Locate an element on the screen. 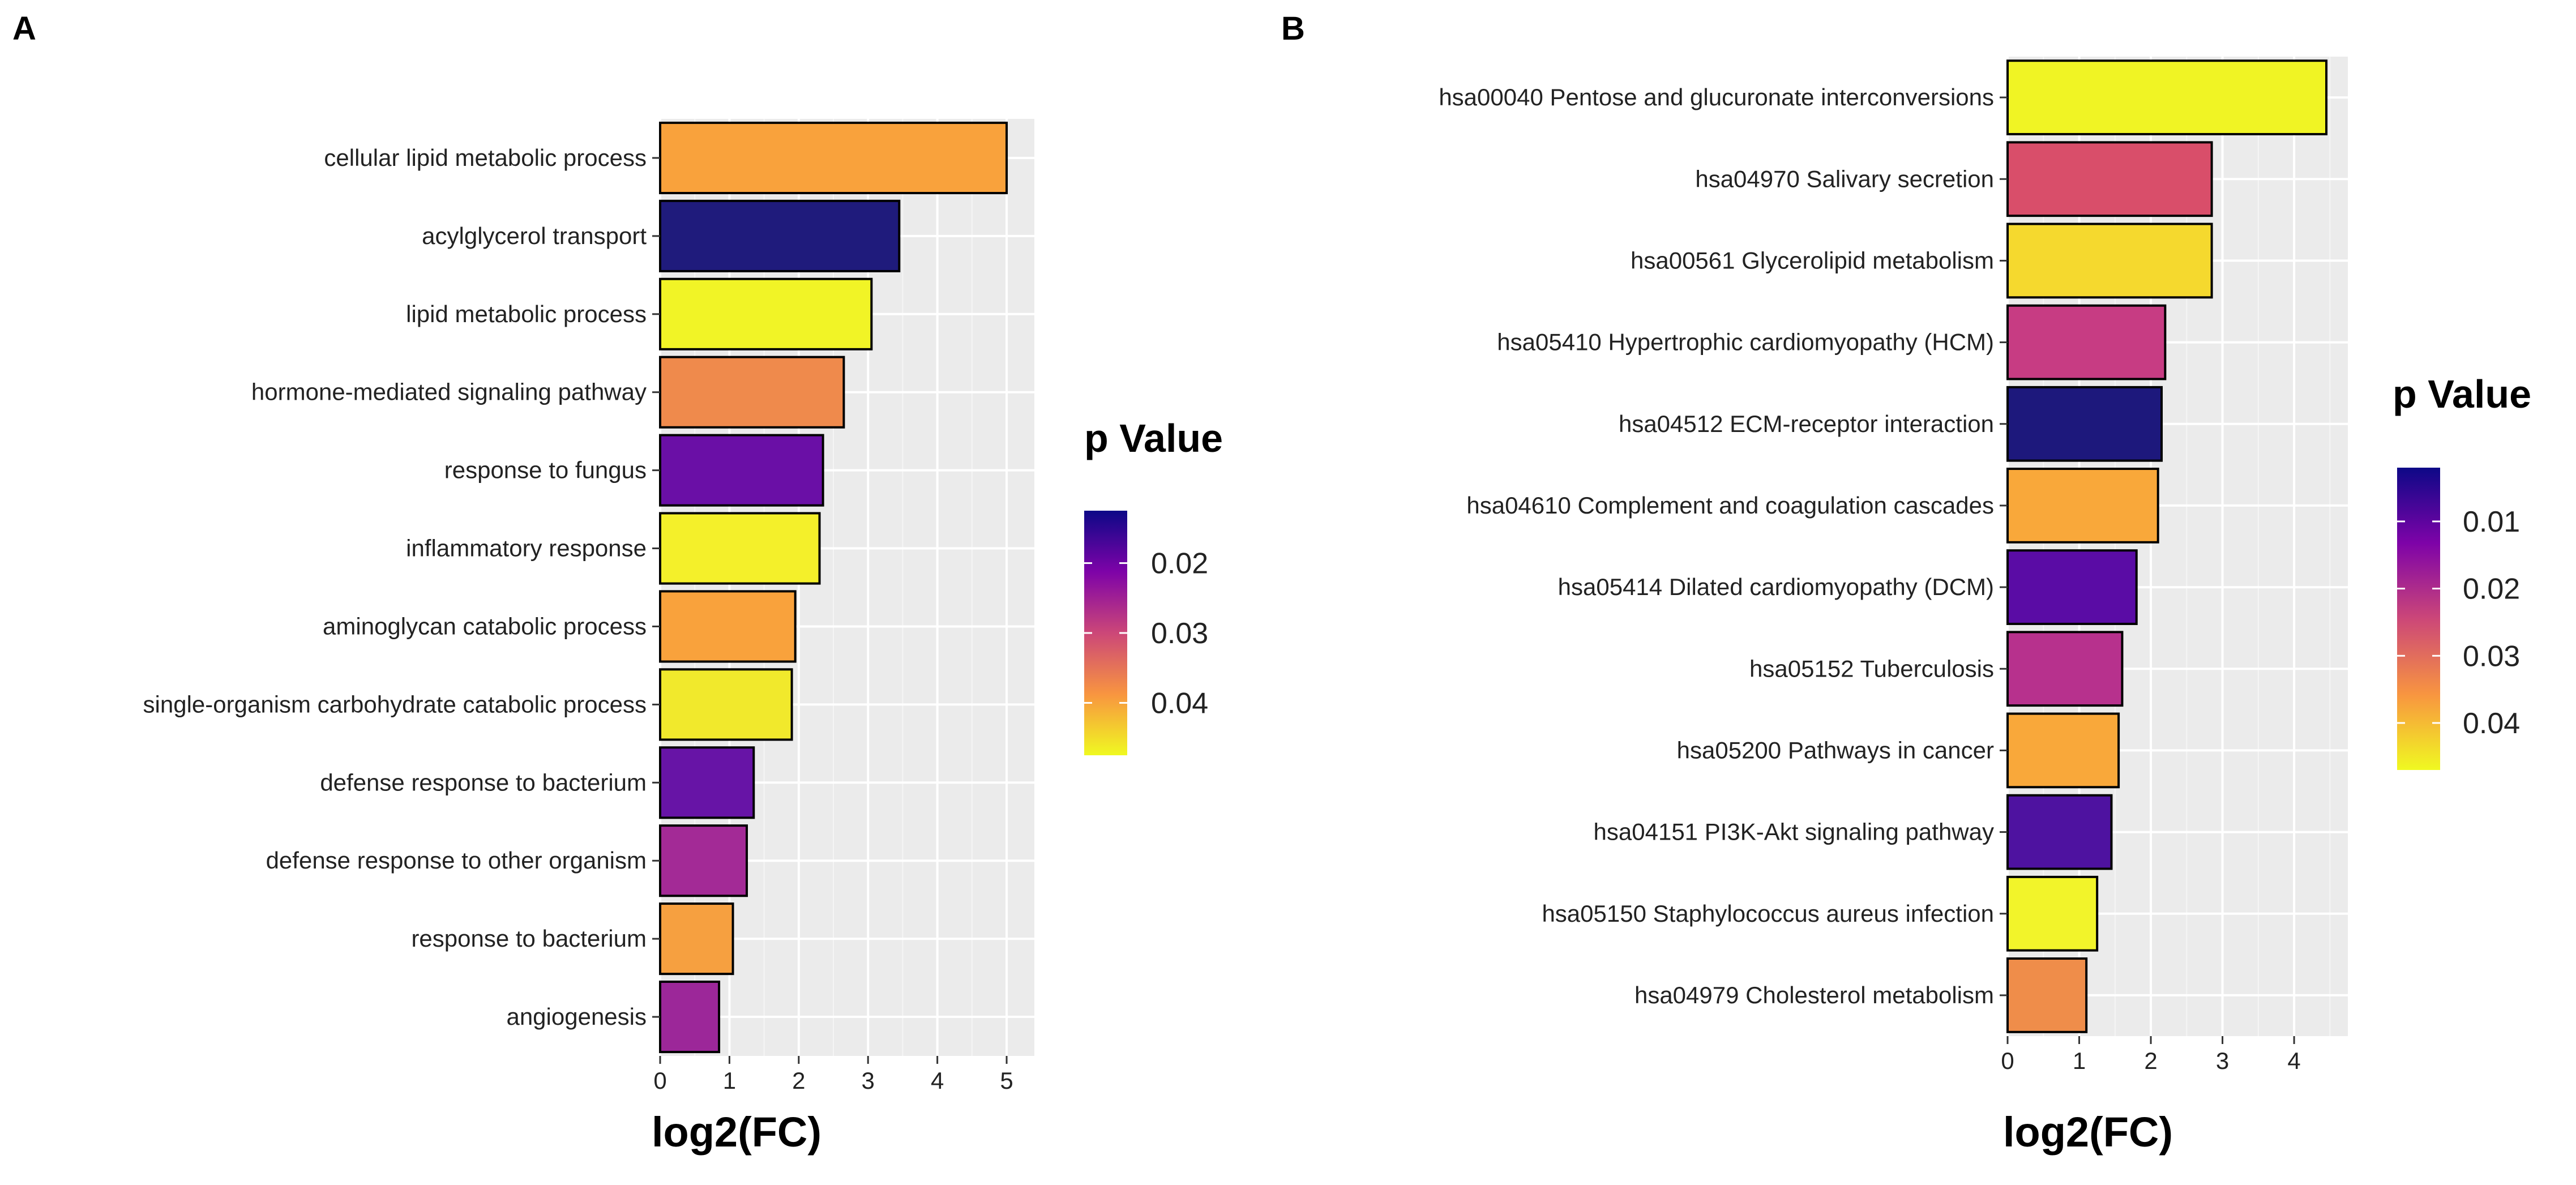 Image resolution: width=2576 pixels, height=1185 pixels. plot-background is located at coordinates (2178, 546).